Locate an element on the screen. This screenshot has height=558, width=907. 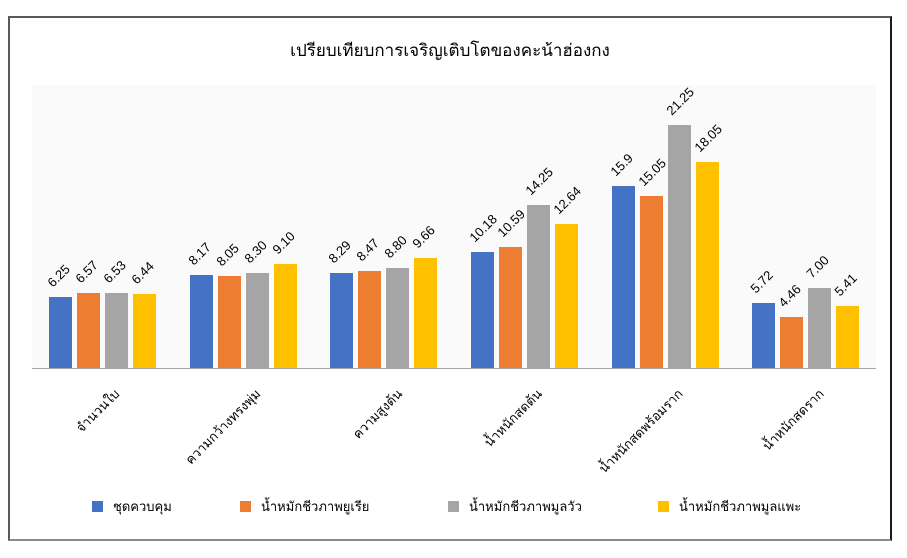
x-axis-line is located at coordinates (454, 368).